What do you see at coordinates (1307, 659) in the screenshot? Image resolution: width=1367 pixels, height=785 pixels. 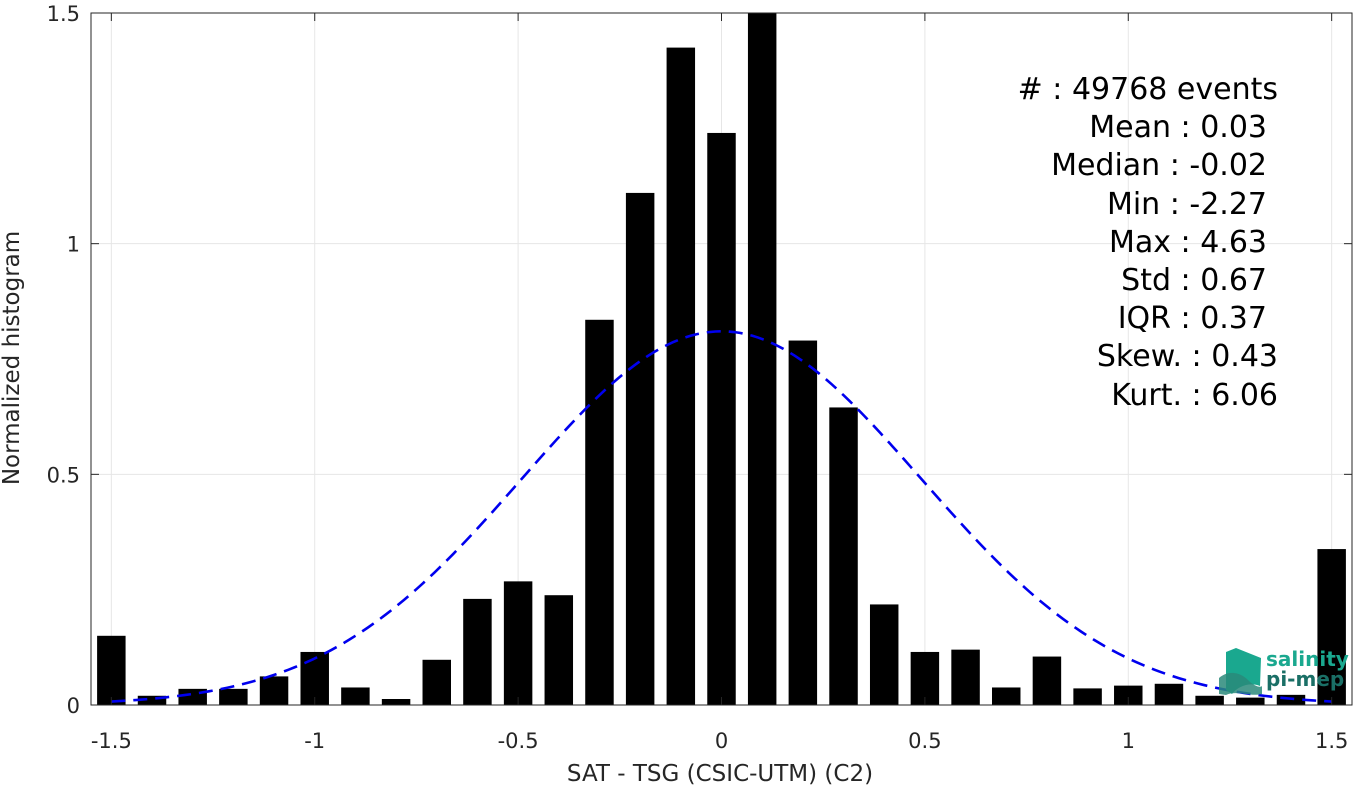 I see `logo-line1: salinity` at bounding box center [1307, 659].